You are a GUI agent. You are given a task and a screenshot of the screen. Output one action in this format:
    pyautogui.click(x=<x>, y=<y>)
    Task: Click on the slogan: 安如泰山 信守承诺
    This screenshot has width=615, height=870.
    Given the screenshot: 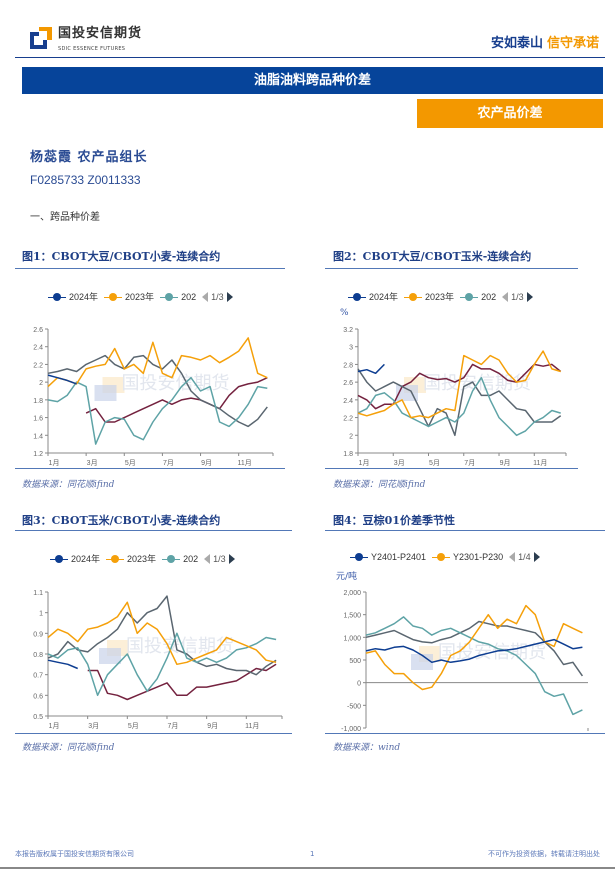 What is the action you would take?
    pyautogui.click(x=545, y=44)
    